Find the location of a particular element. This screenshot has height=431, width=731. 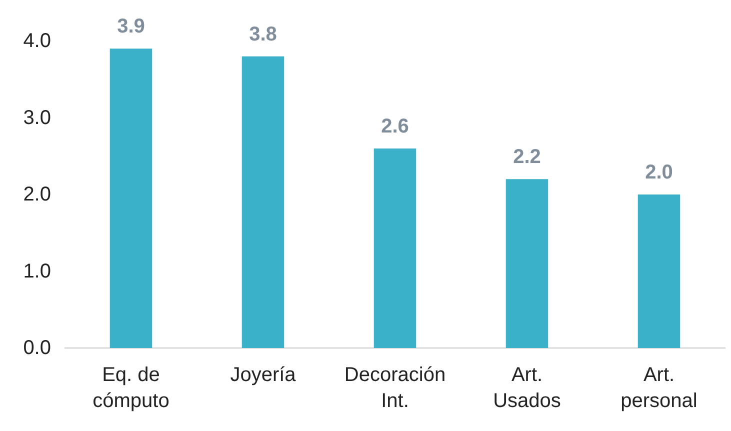

x-tick-label: Art. Usados is located at coordinates (527, 388).